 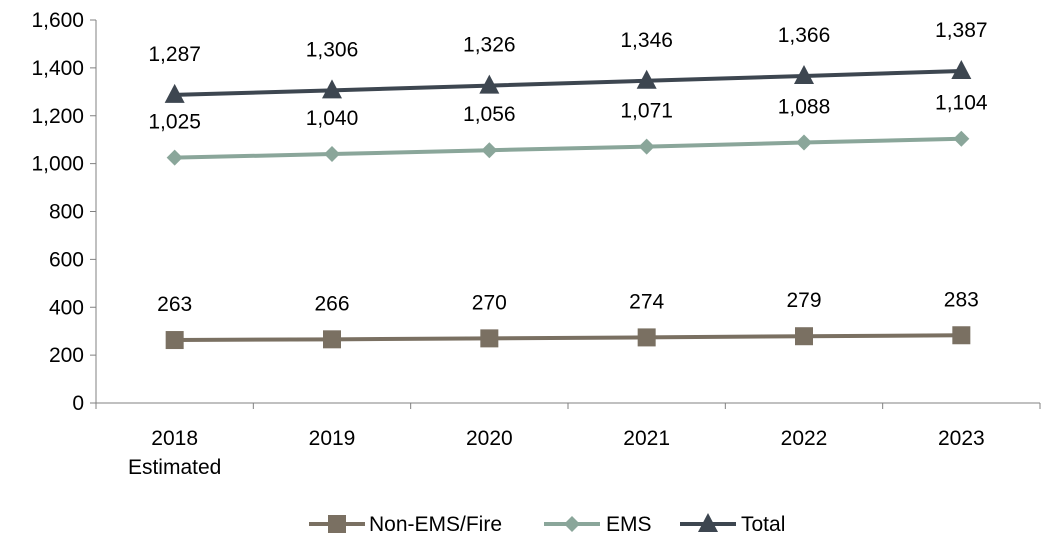 I want to click on data-label: 1,366, so click(x=804, y=35).